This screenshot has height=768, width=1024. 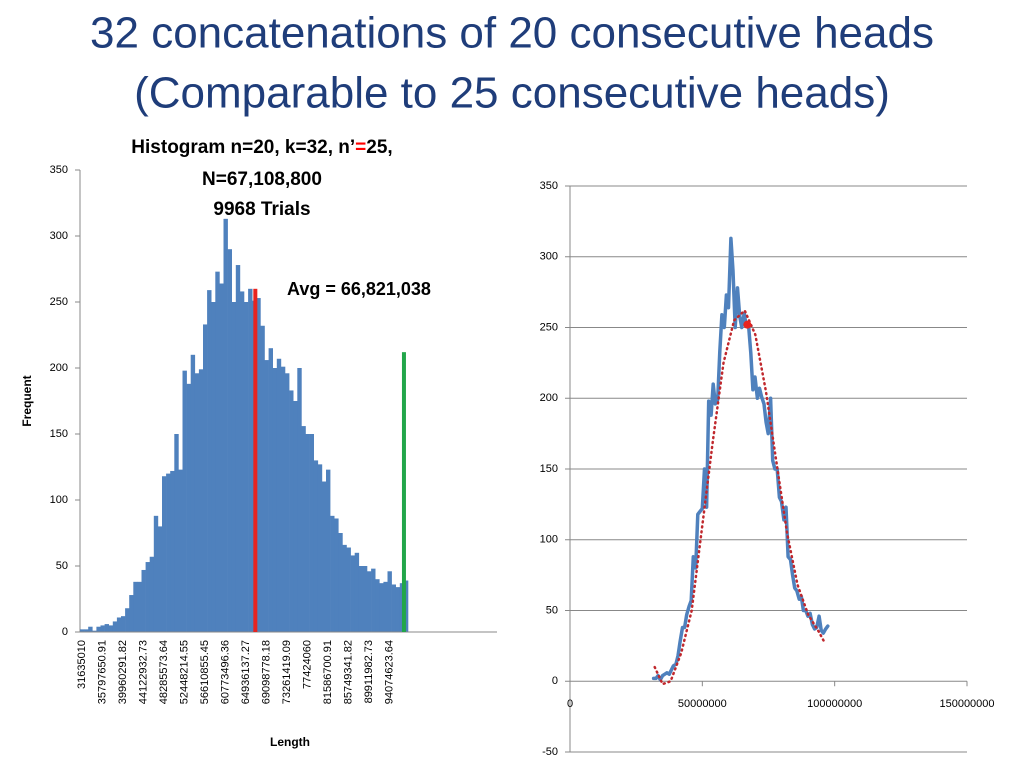 I want to click on x-tick-label: 64936137.27, so click(x=246, y=672).